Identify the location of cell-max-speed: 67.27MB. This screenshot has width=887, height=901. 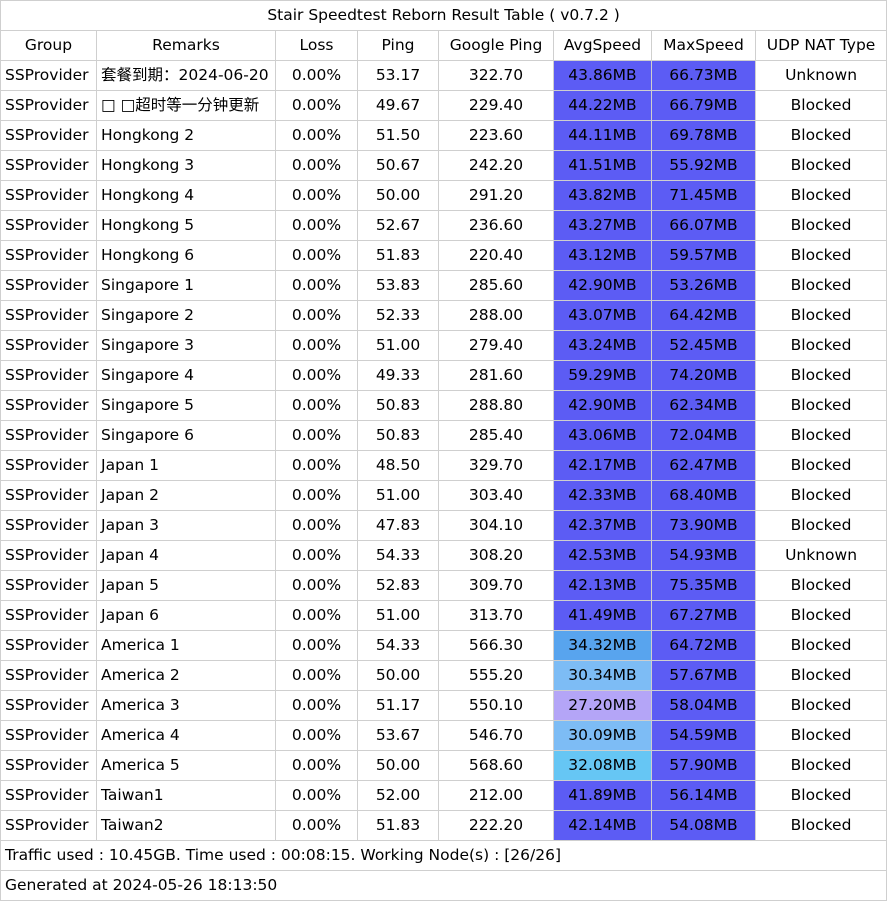
(703, 615).